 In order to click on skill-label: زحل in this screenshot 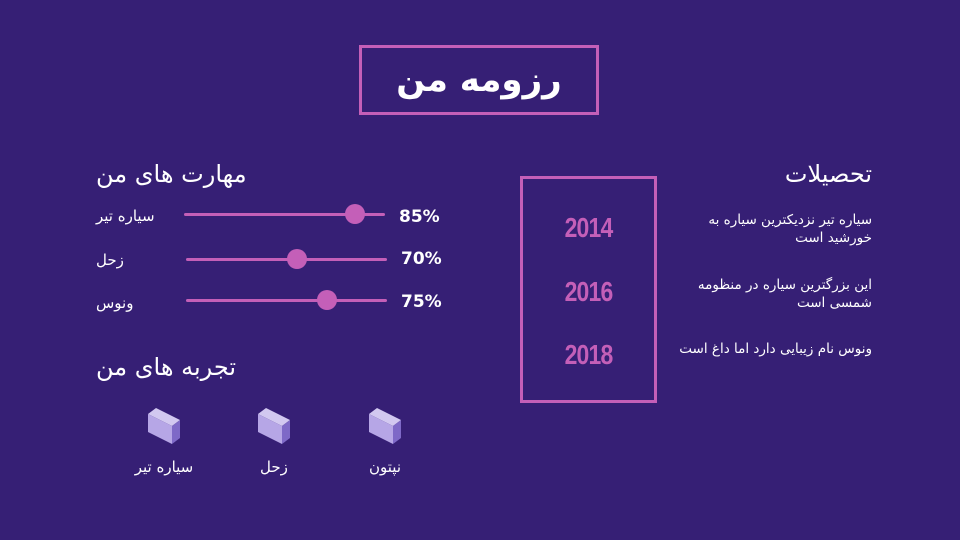, I will do `click(110, 260)`.